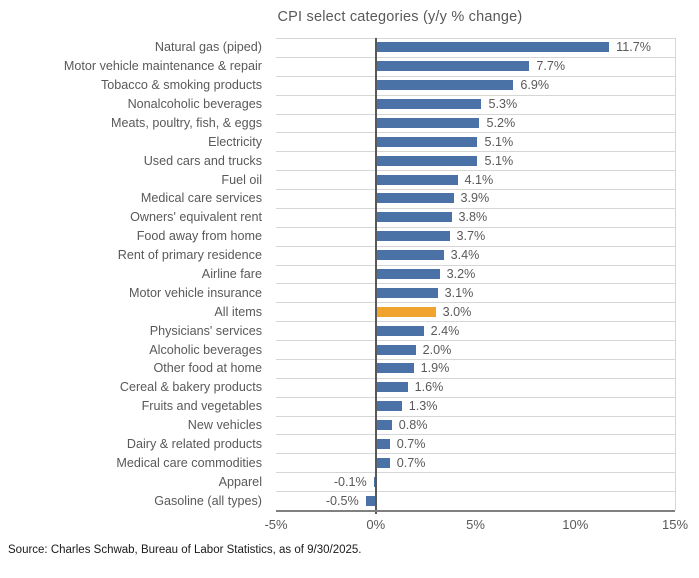 Image resolution: width=699 pixels, height=578 pixels. What do you see at coordinates (535, 85) in the screenshot?
I see `value-label: 6.9%` at bounding box center [535, 85].